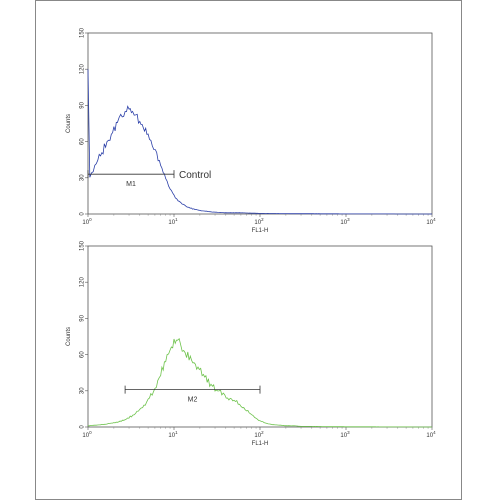 The width and height of the screenshot is (500, 500). What do you see at coordinates (260, 382) in the screenshot?
I see `histogram-line` at bounding box center [260, 382].